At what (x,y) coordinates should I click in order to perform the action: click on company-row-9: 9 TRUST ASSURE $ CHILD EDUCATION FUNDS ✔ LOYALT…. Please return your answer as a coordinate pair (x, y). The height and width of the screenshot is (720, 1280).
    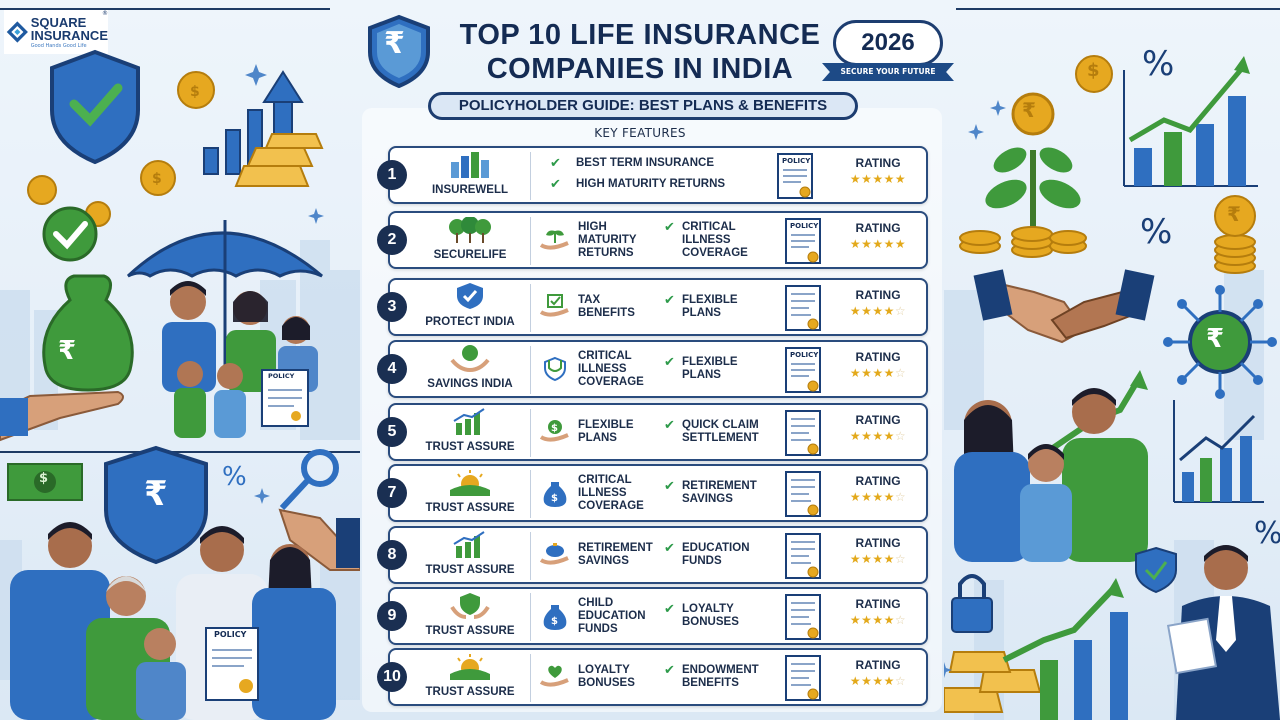
    Looking at the image, I should click on (652, 616).